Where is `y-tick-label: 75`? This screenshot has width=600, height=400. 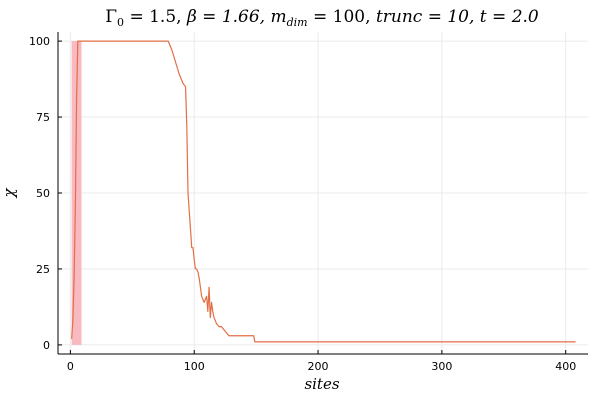
y-tick-label: 75 is located at coordinates (43, 117).